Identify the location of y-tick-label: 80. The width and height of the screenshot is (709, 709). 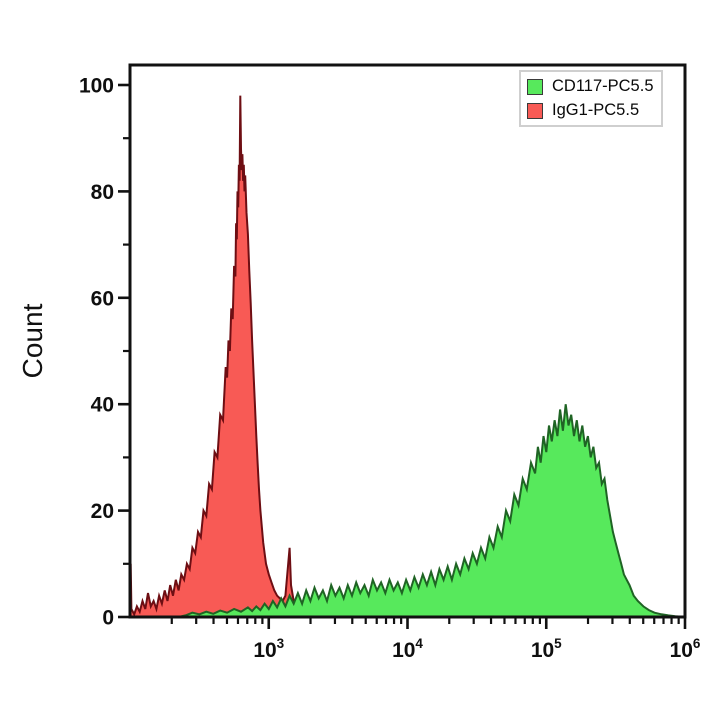
(102, 192).